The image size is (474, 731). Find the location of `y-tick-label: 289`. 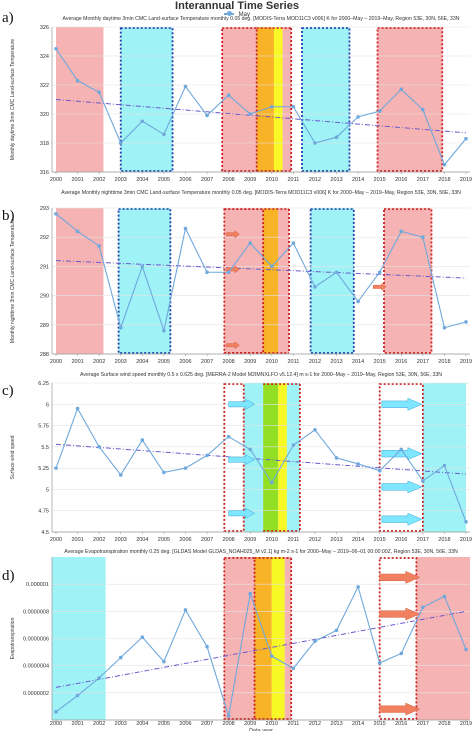

y-tick-label: 289 is located at coordinates (44, 326).